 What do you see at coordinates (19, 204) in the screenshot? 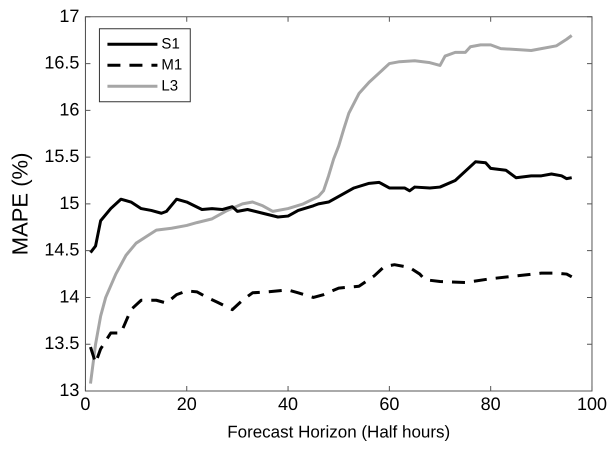
I see `y-axis-title: MAPE (%)` at bounding box center [19, 204].